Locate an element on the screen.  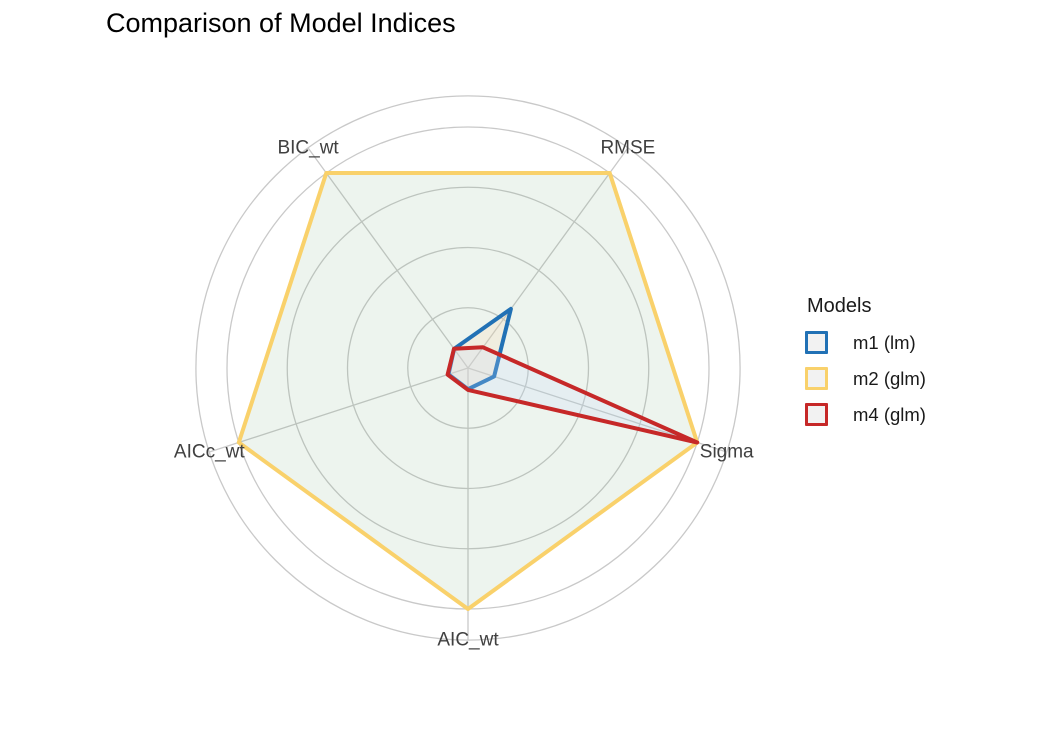
legend-label-m4: m4 (glm) is located at coordinates (889, 414).